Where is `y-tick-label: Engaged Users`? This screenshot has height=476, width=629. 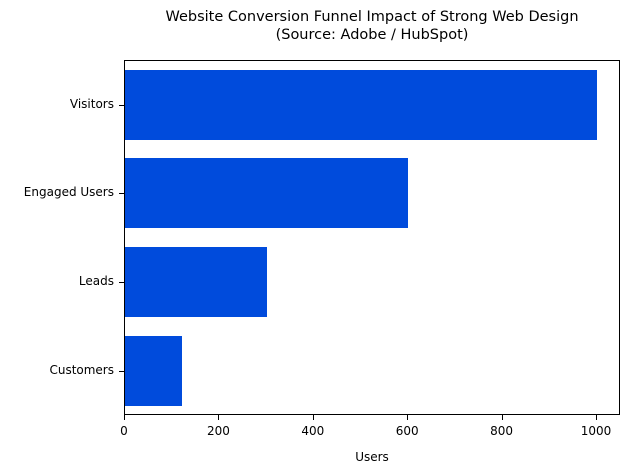 y-tick-label: Engaged Users is located at coordinates (68, 192).